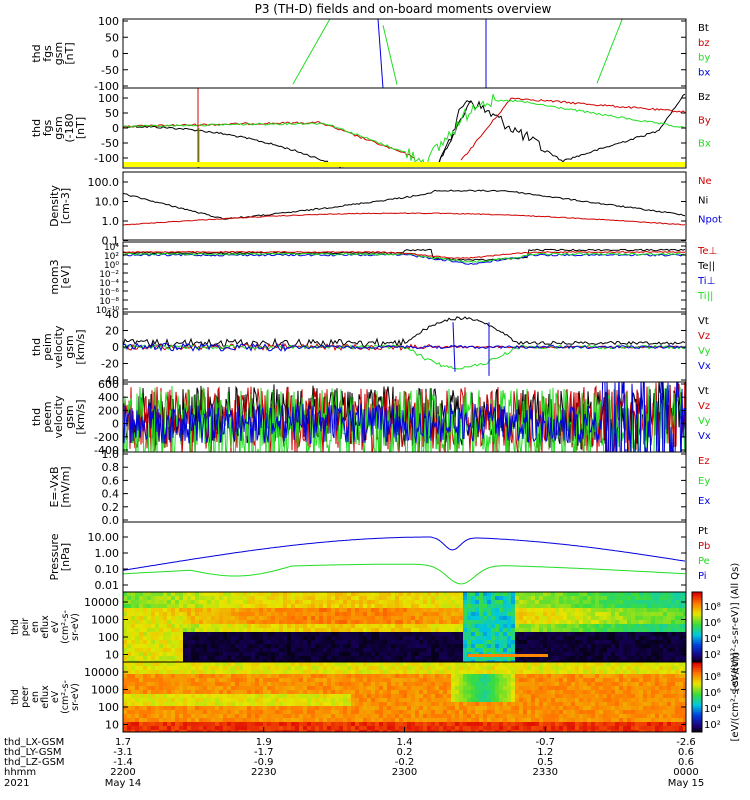 The width and height of the screenshot is (750, 800). Describe the element at coordinates (703, 531) in the screenshot. I see `legend-entry: Pt` at that location.